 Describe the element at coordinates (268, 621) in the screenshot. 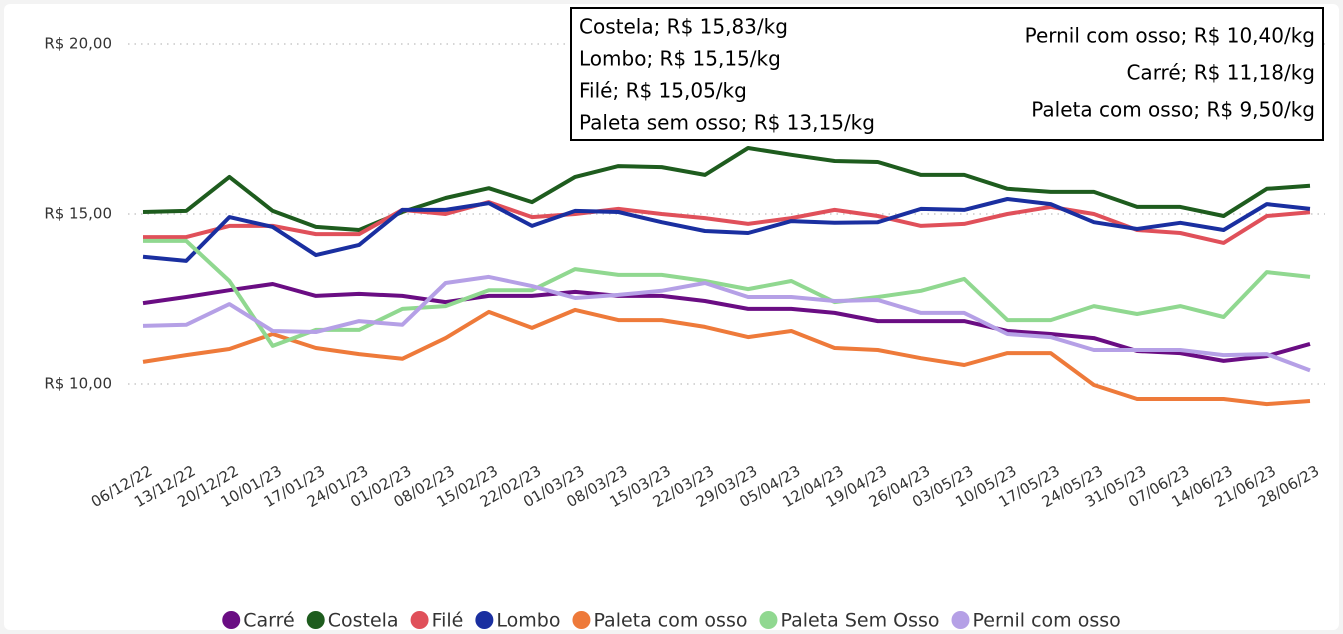

I see `legend-label: Carré` at that location.